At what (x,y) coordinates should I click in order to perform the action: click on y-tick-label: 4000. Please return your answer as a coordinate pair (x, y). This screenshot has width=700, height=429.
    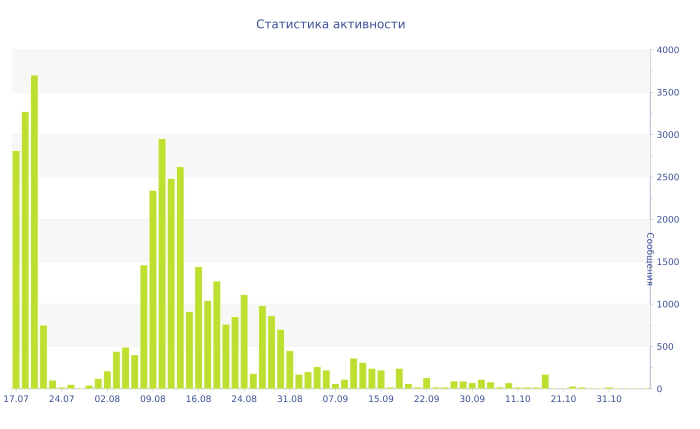
    Looking at the image, I should click on (668, 50).